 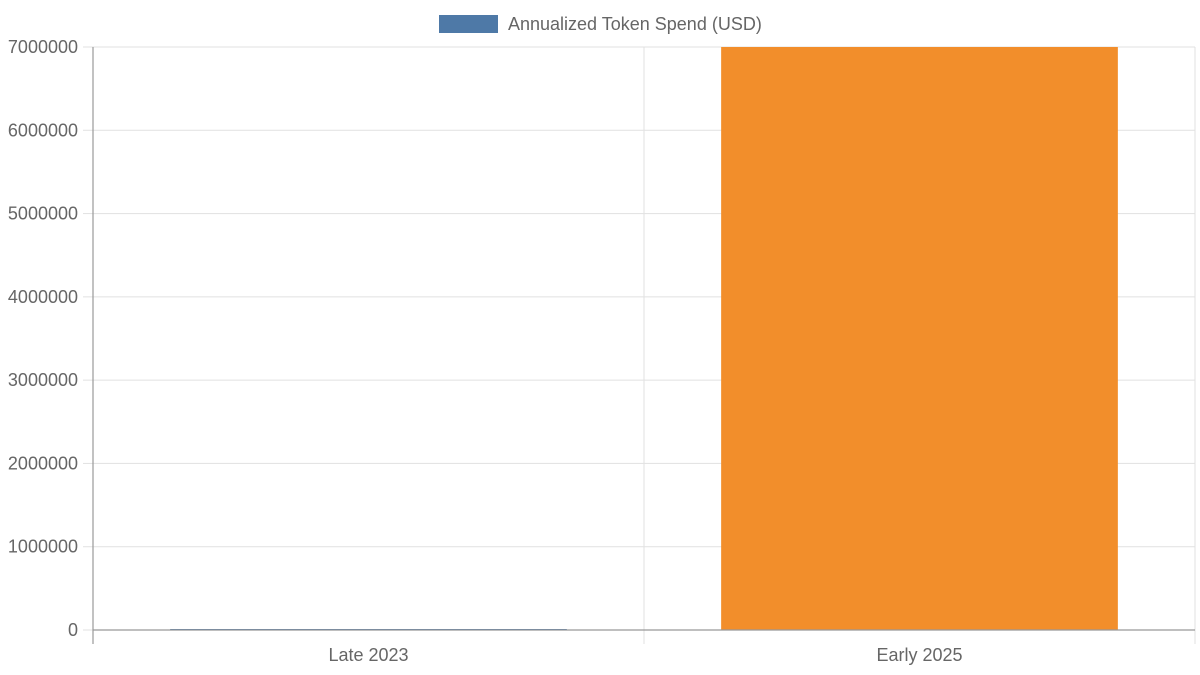 I want to click on y-tick-label: 7000000, so click(x=43, y=47).